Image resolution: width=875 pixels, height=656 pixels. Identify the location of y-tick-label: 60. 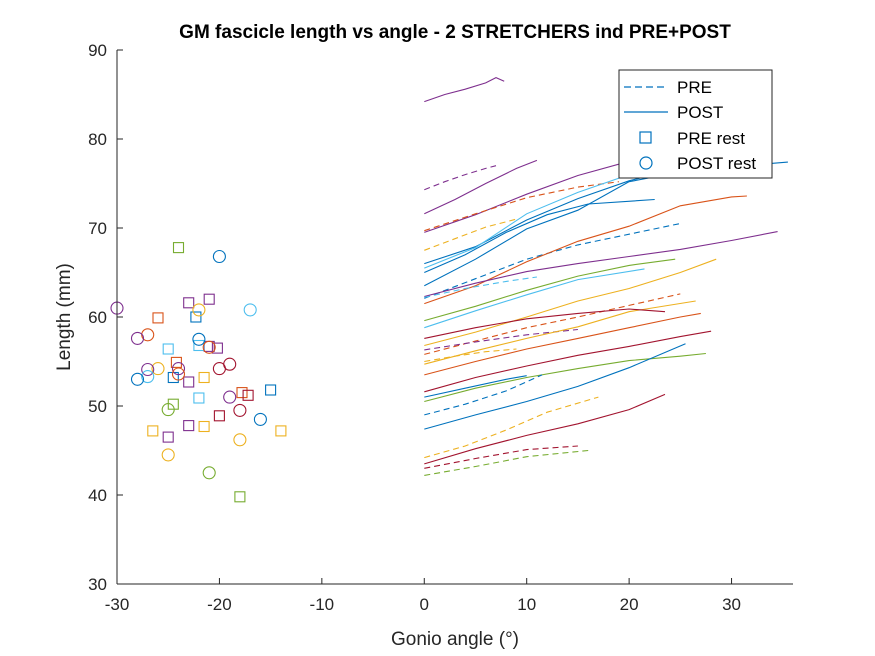
(97, 317).